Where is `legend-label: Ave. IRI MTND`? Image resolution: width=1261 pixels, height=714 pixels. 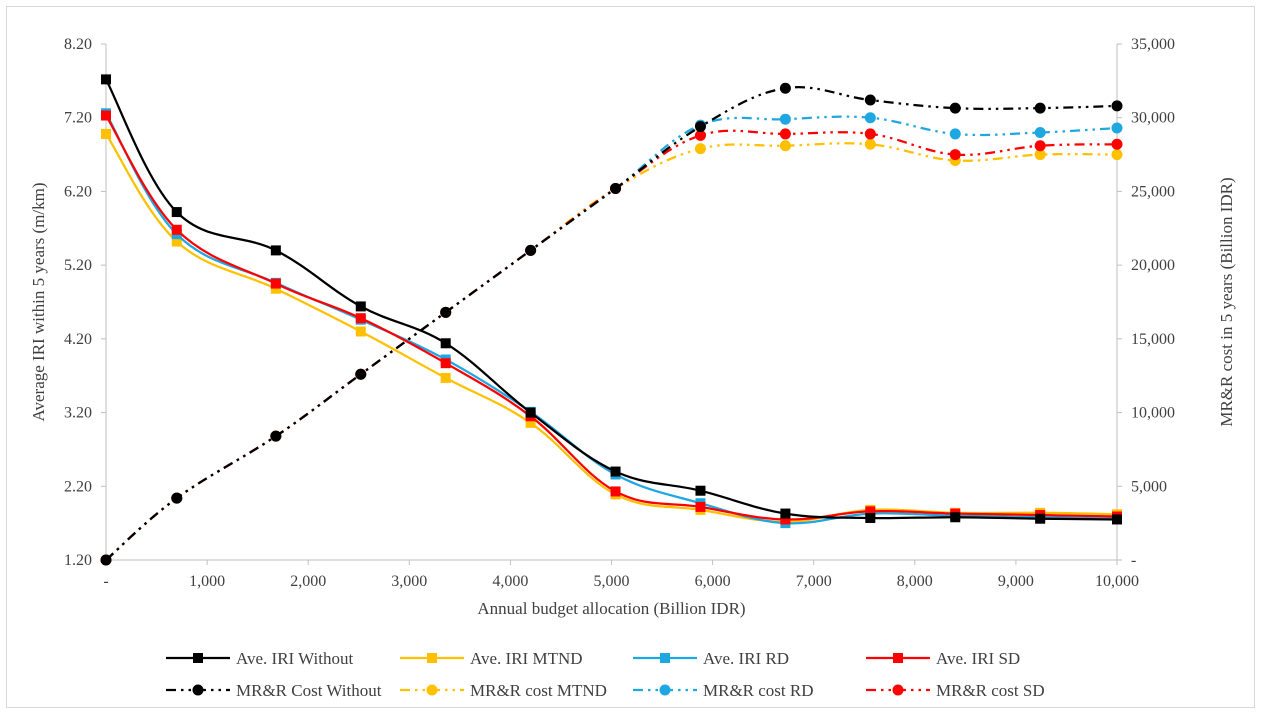 legend-label: Ave. IRI MTND is located at coordinates (526, 658).